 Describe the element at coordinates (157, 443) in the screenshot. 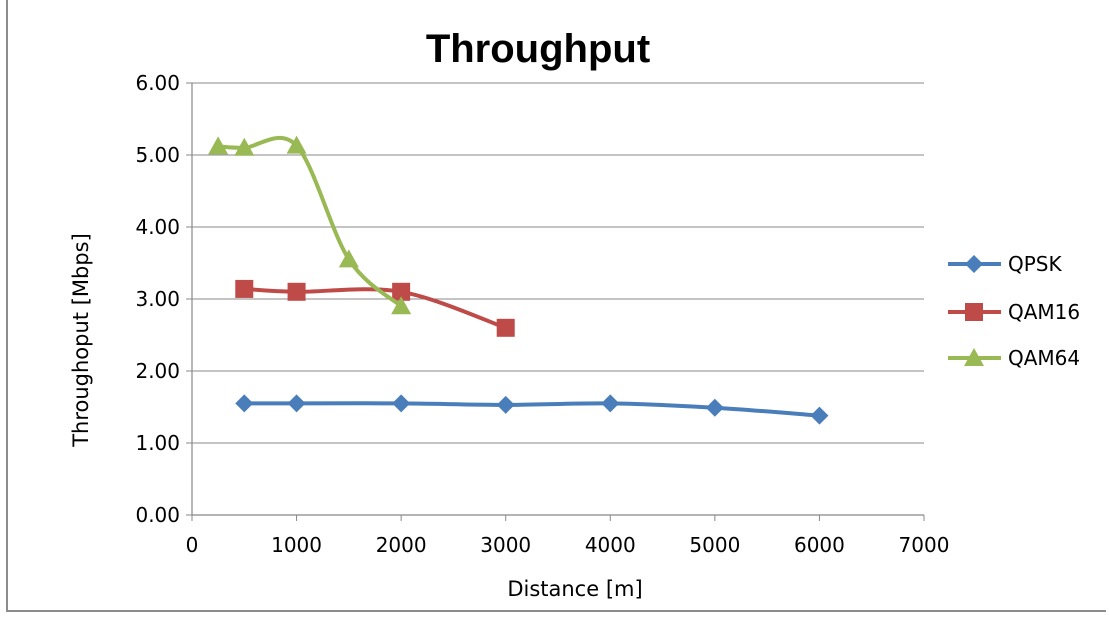

I see `y-tick-label: 1.00` at that location.